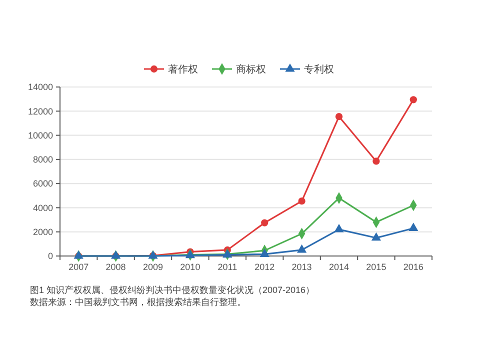 Image resolution: width=500 pixels, height=362 pixels. I want to click on x-tick-label: 2009, so click(153, 267).